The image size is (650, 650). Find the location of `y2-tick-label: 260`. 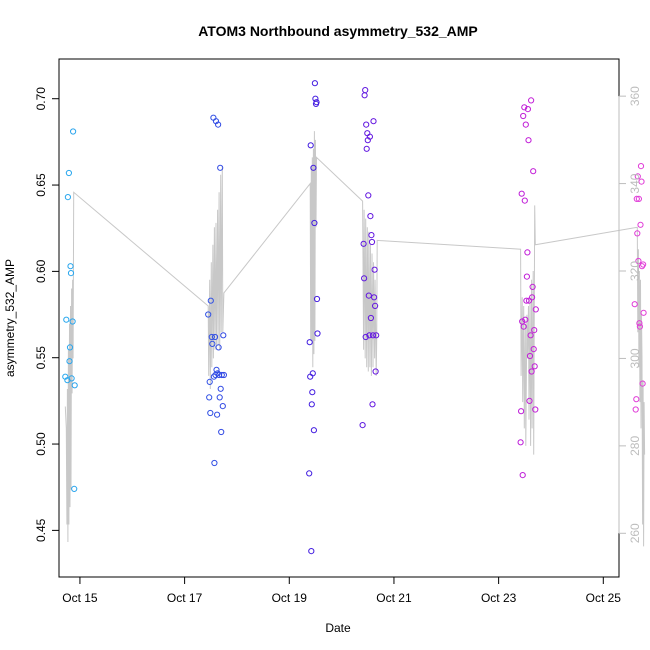

y2-tick-label: 260 is located at coordinates (635, 533).